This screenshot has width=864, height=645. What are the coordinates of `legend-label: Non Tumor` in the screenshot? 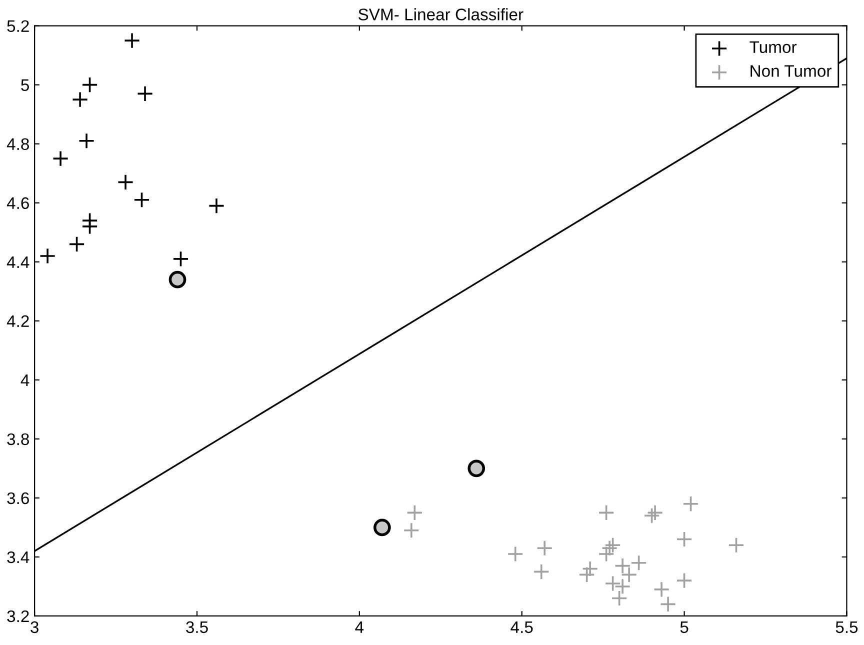 It's located at (791, 71).